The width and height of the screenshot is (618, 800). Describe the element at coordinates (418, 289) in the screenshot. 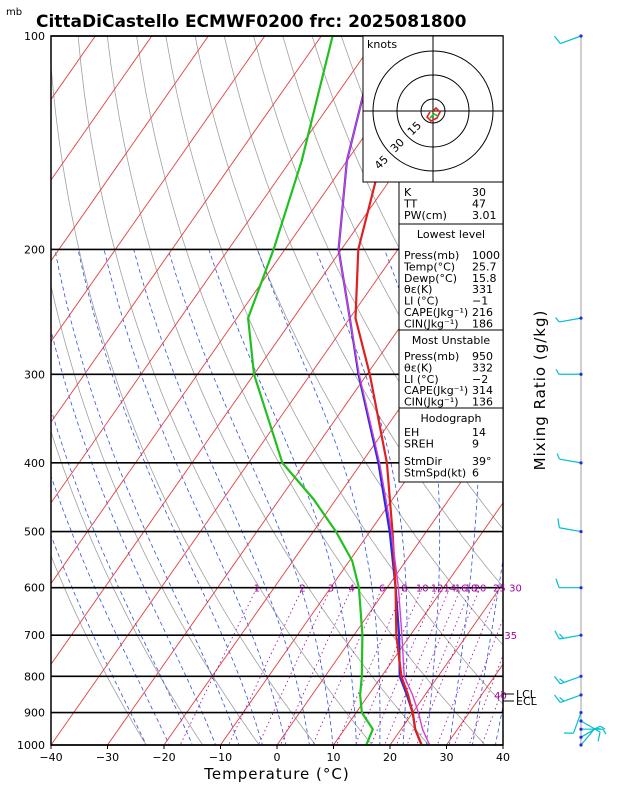

I see `lowest-level-label-3: θε(K)` at that location.